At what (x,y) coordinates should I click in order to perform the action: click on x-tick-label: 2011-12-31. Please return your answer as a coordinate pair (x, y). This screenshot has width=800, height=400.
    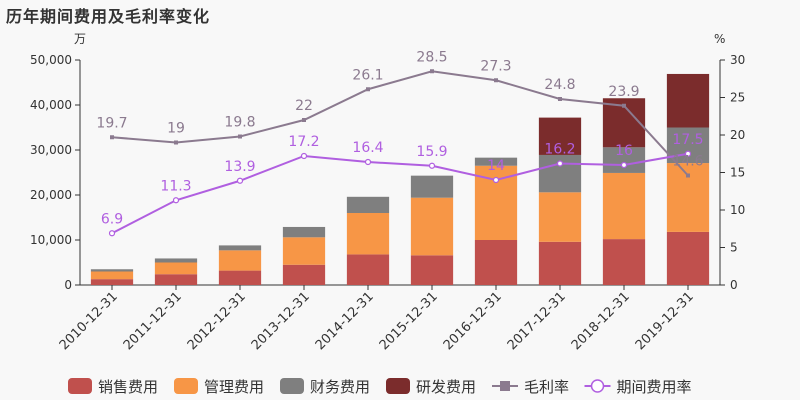
    Looking at the image, I should click on (153, 321).